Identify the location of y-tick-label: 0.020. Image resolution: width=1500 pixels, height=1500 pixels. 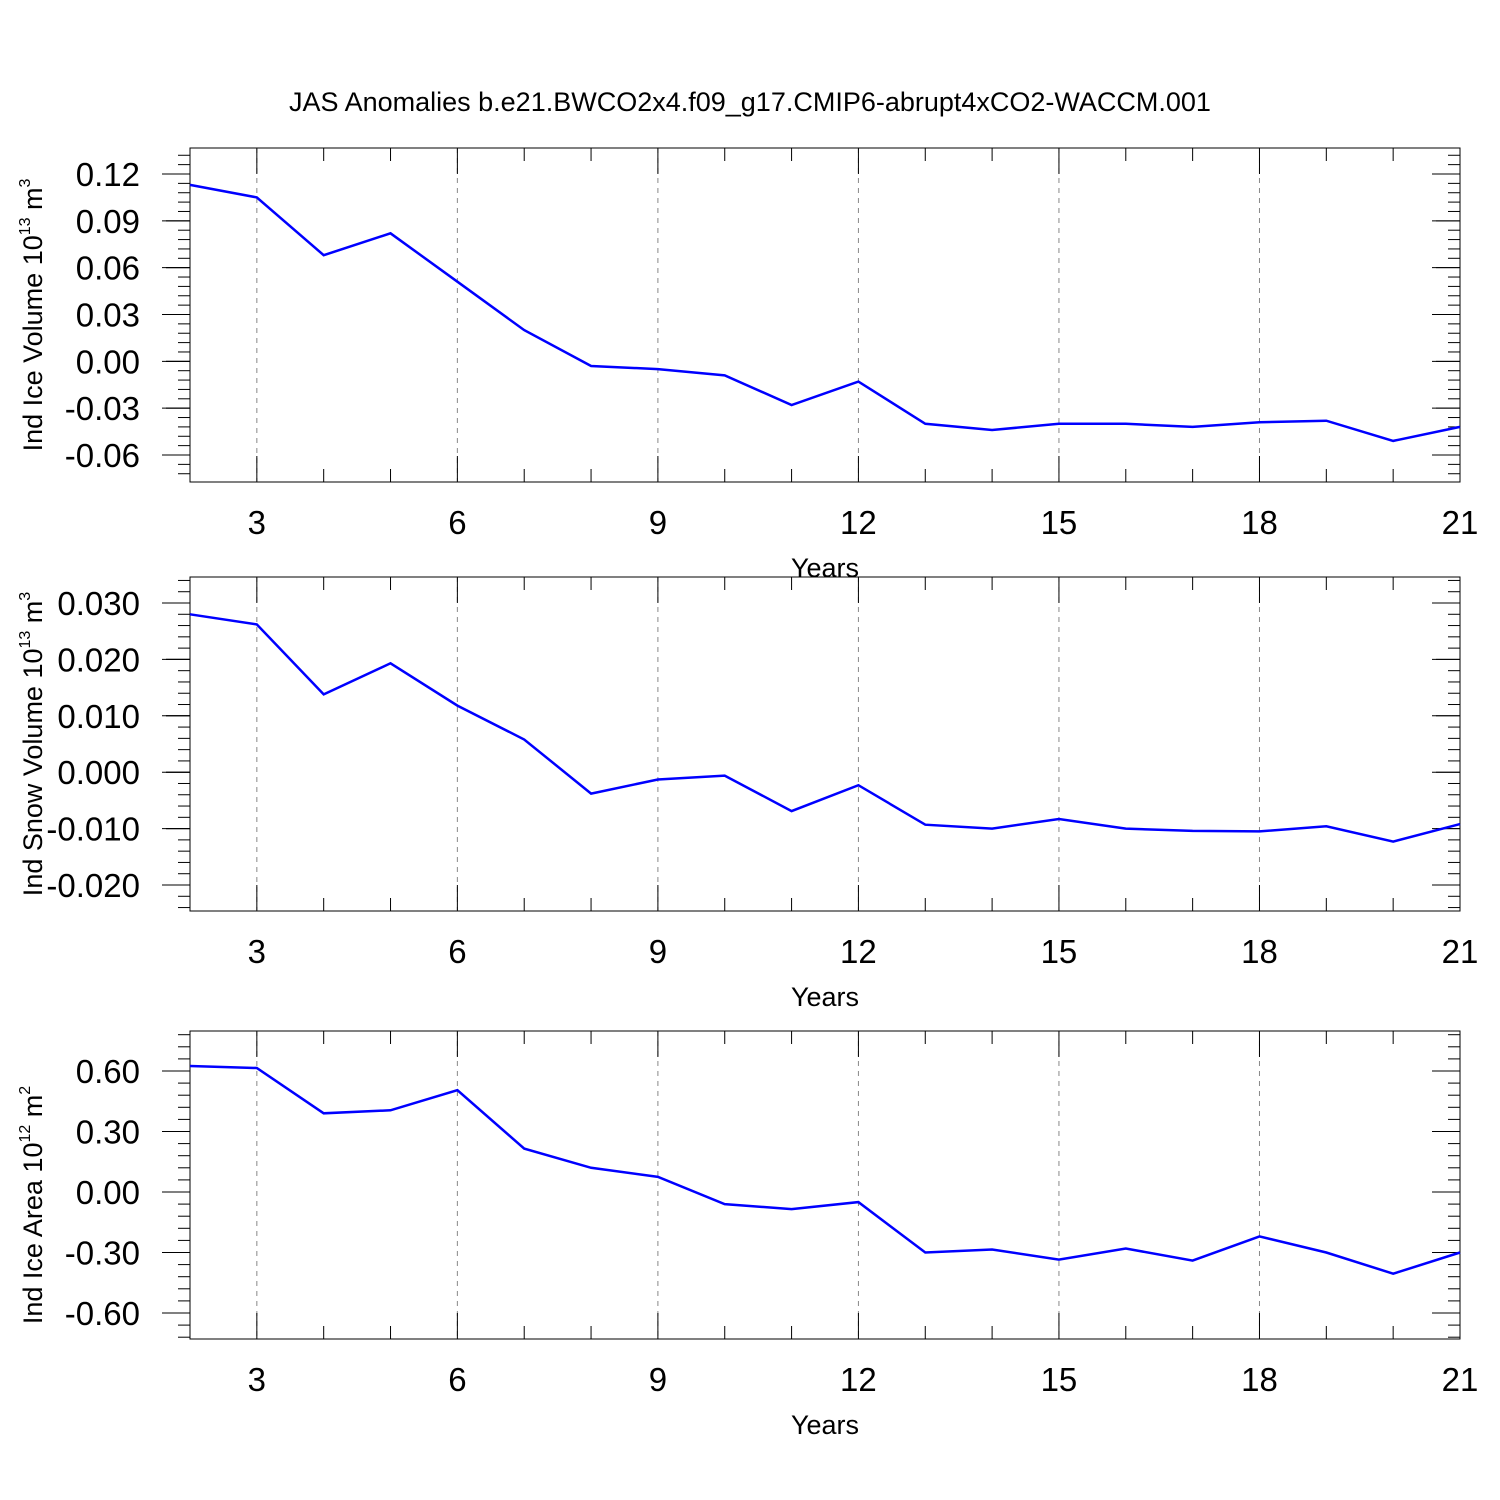
(98, 659).